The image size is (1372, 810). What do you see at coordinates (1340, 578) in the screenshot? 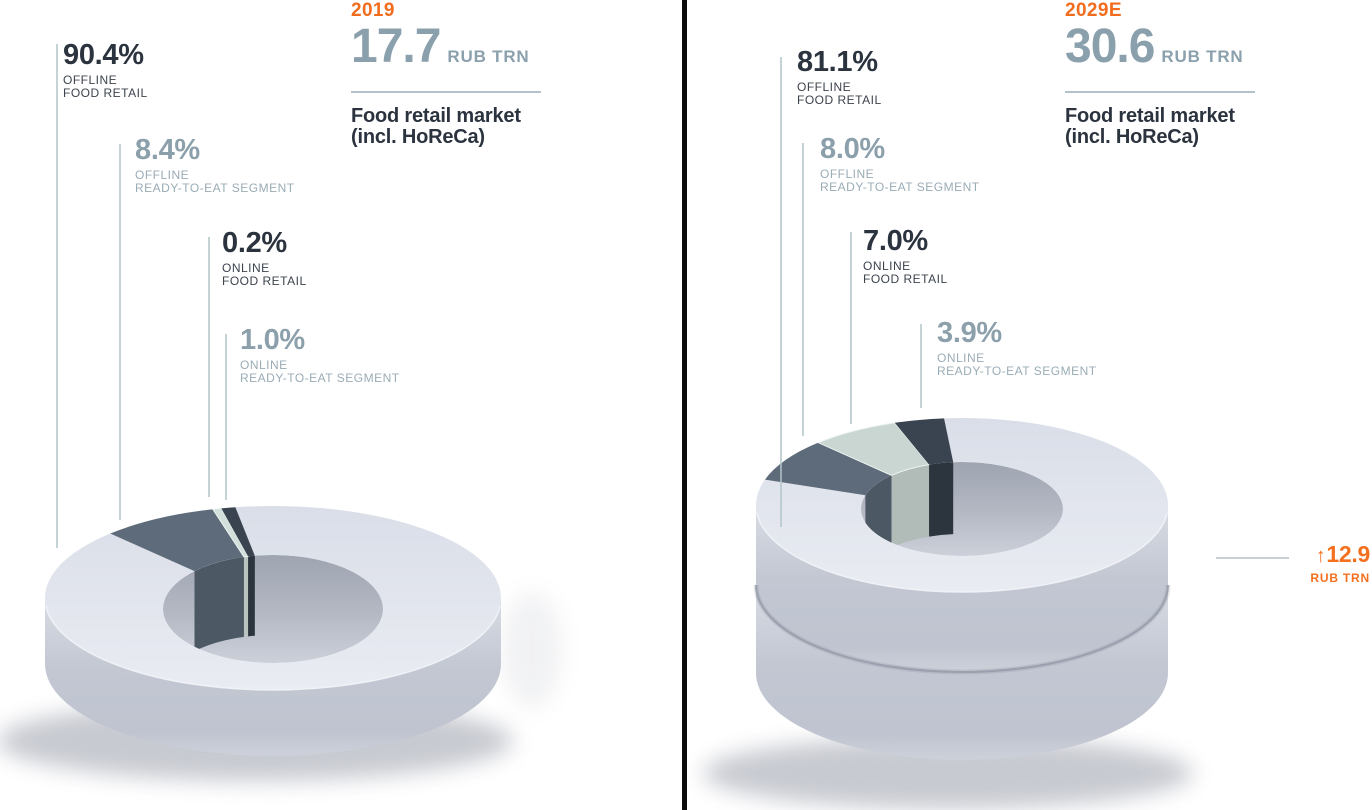
I see `growth-unit: RUB TRN` at bounding box center [1340, 578].